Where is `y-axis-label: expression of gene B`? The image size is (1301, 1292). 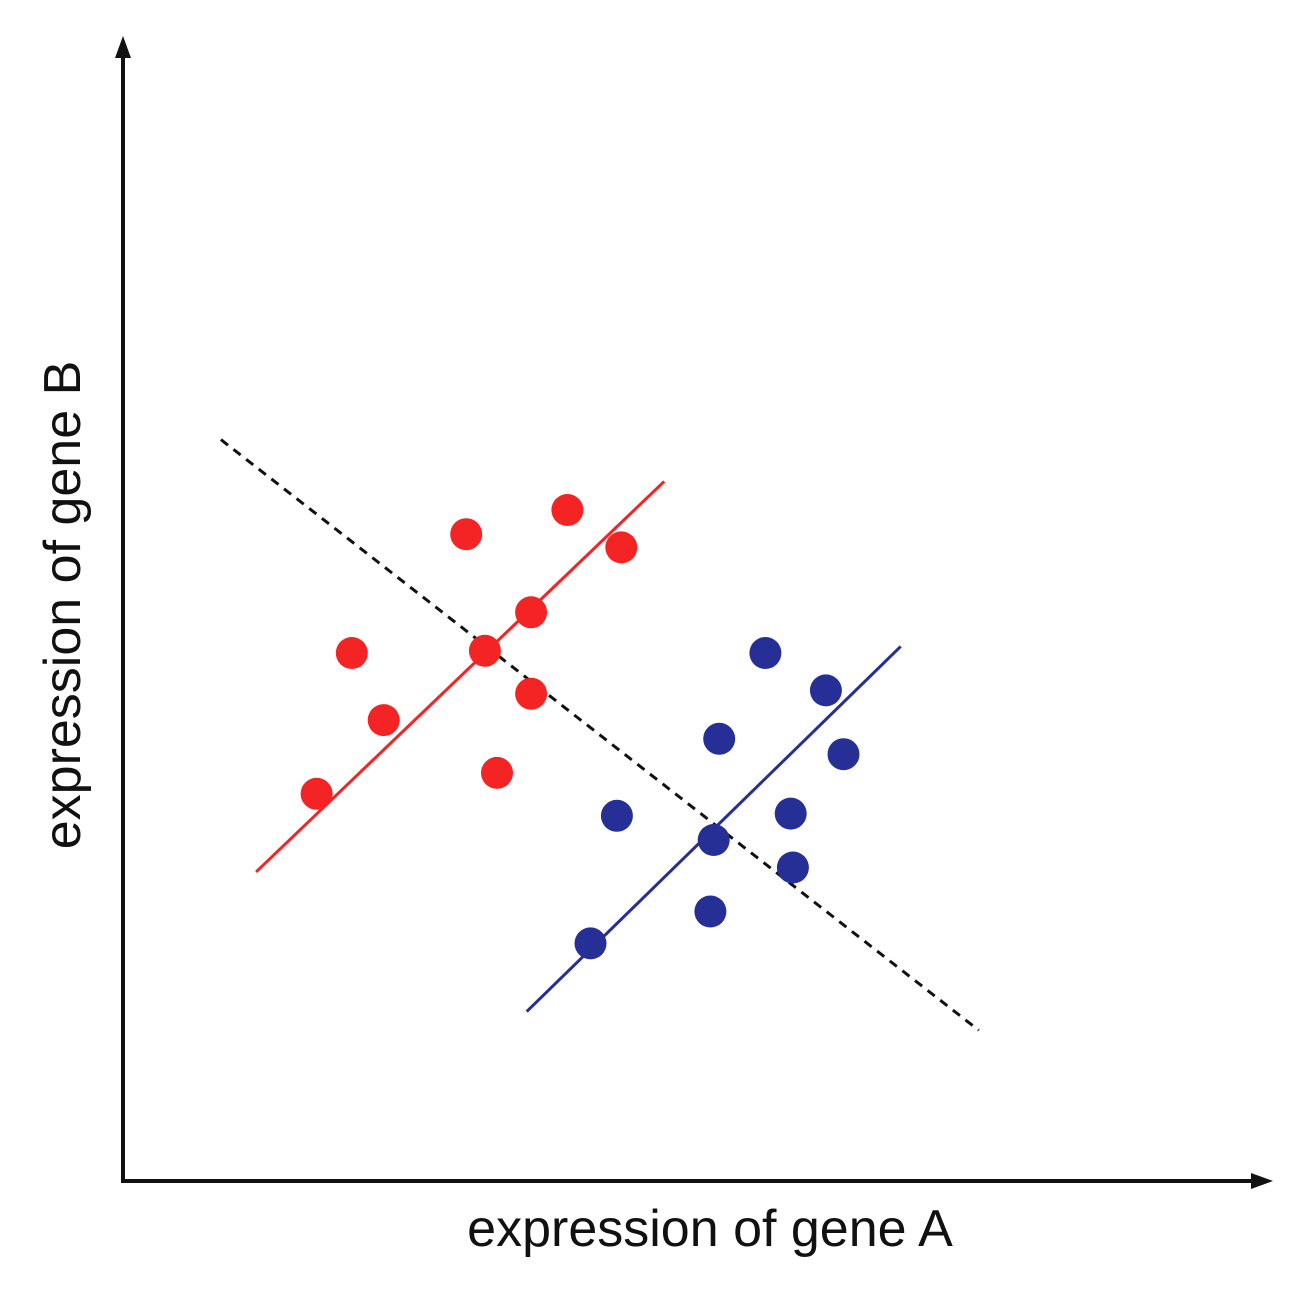
y-axis-label: expression of gene B is located at coordinates (63, 605).